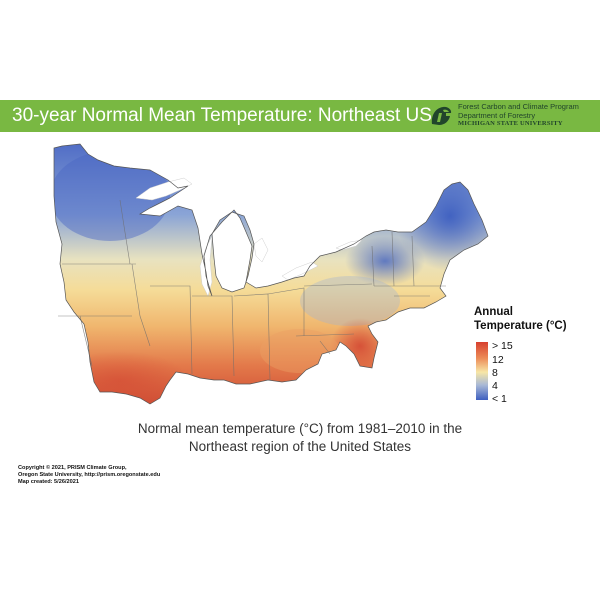 This screenshot has width=600, height=600. Describe the element at coordinates (441, 115) in the screenshot. I see `spartan-helmet-icon` at that location.